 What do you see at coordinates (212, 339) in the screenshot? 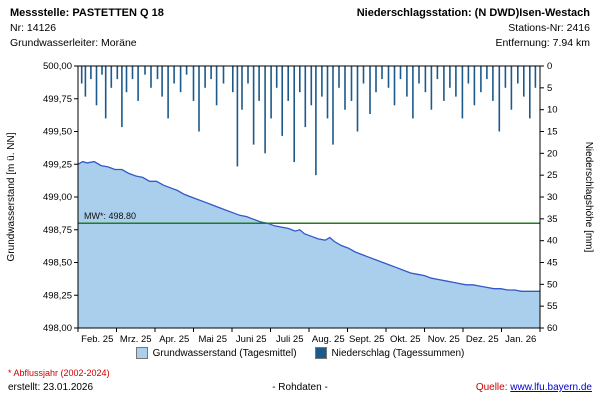
I see `svg-text: Mai 25` at bounding box center [212, 339].